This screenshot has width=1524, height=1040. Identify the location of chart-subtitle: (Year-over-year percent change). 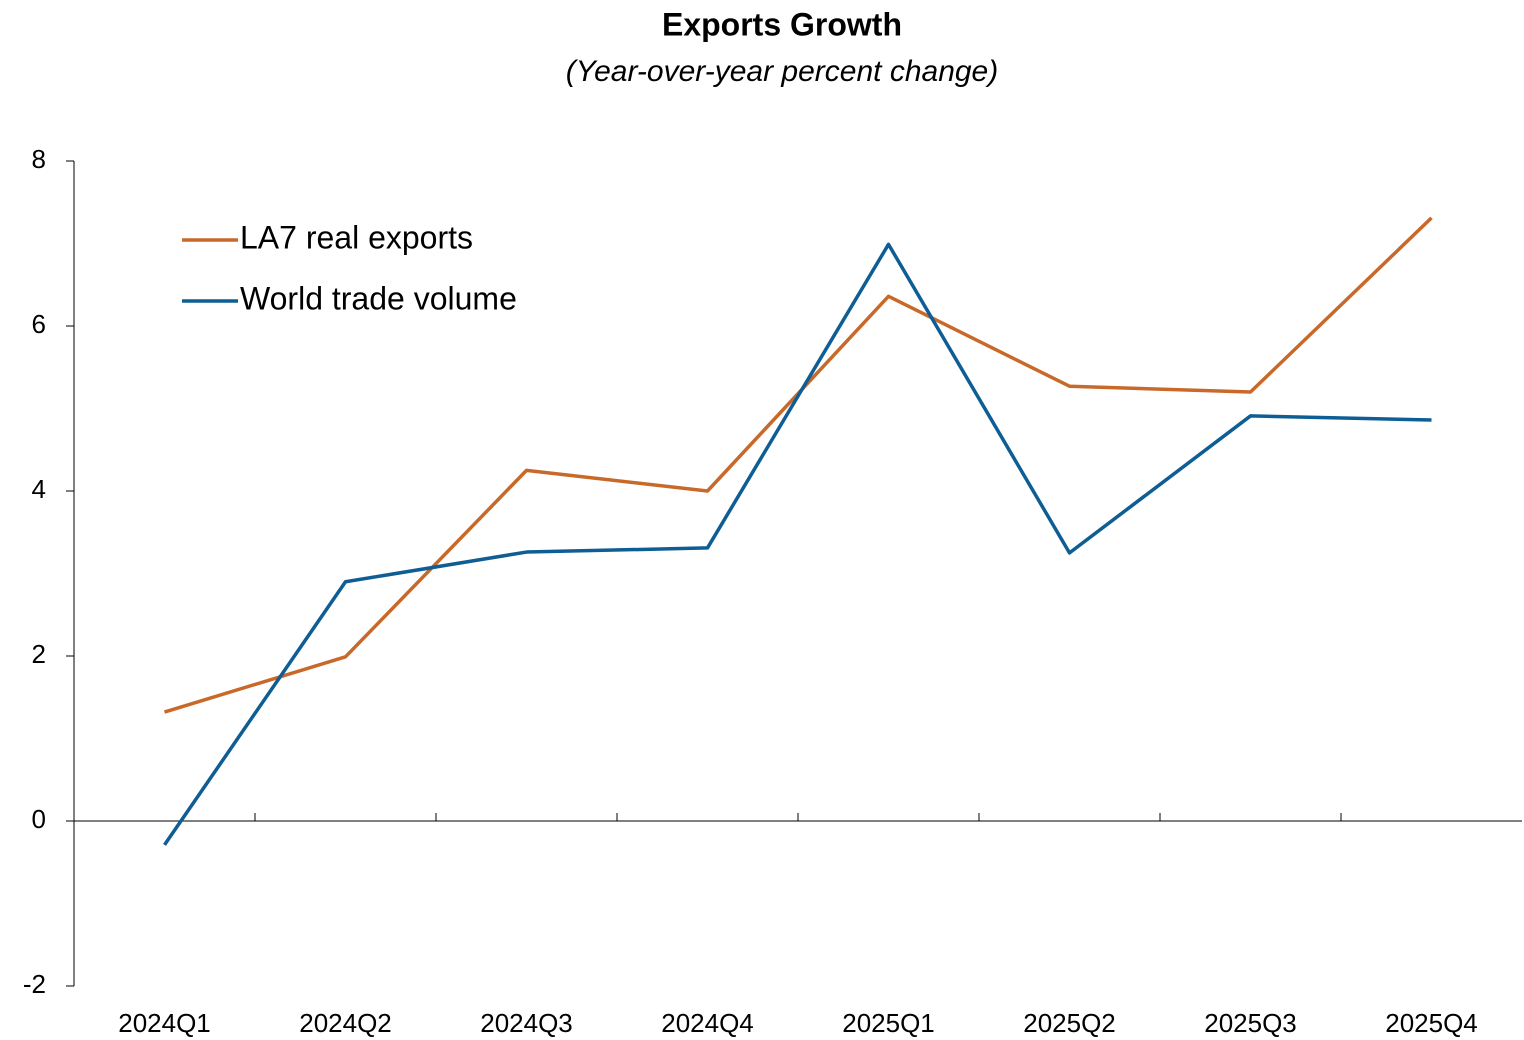
(782, 71).